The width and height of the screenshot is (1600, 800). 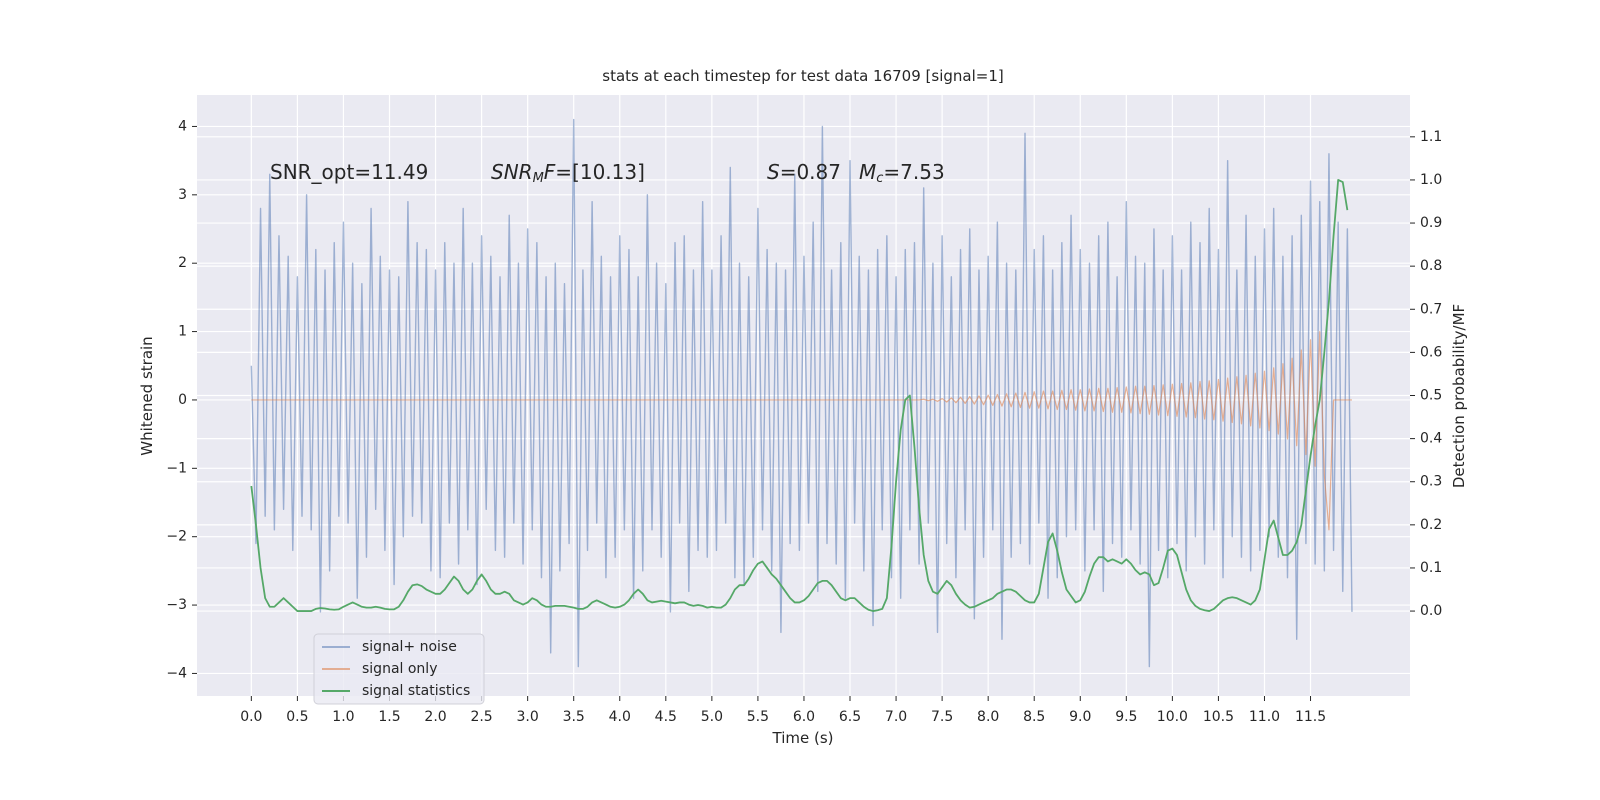 What do you see at coordinates (803, 738) in the screenshot?
I see `x-axis-label: Time (s)` at bounding box center [803, 738].